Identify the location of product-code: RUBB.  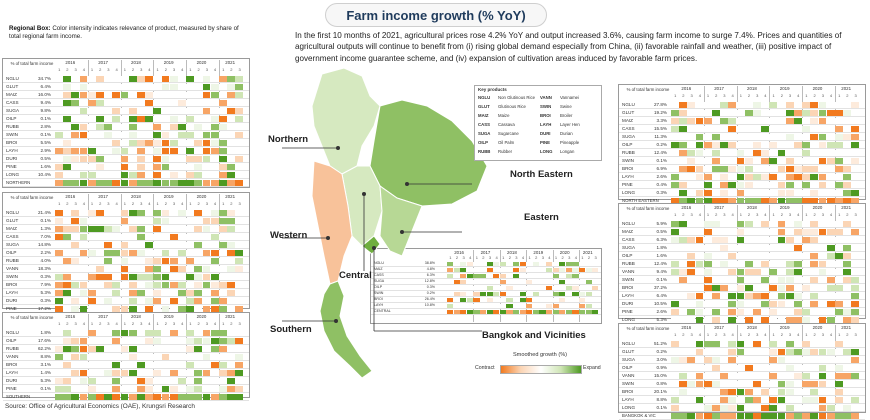
(628, 152).